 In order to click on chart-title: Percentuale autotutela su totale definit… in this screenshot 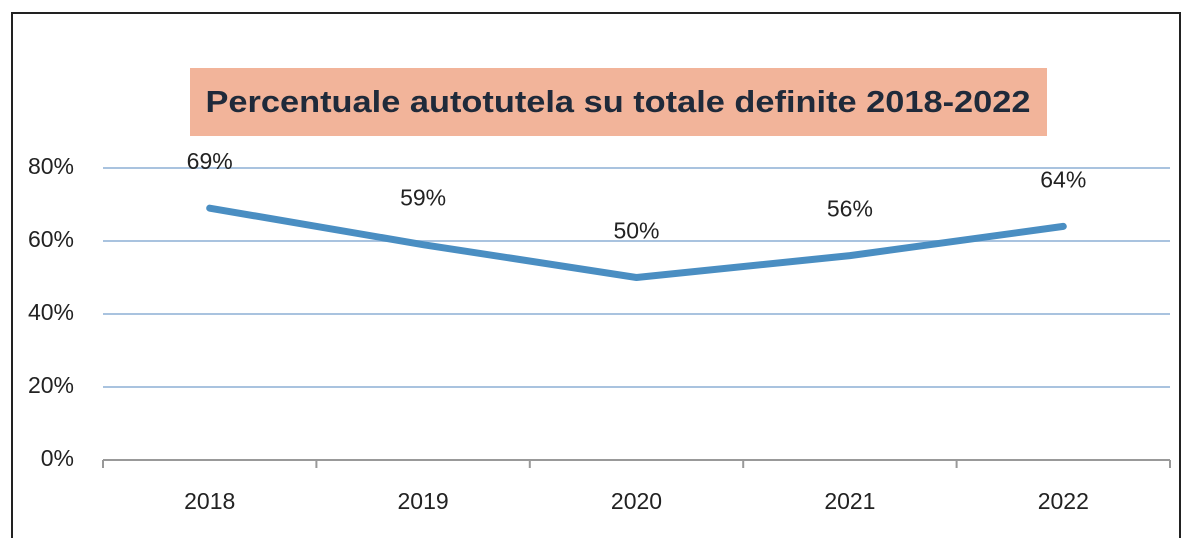, I will do `click(618, 101)`.